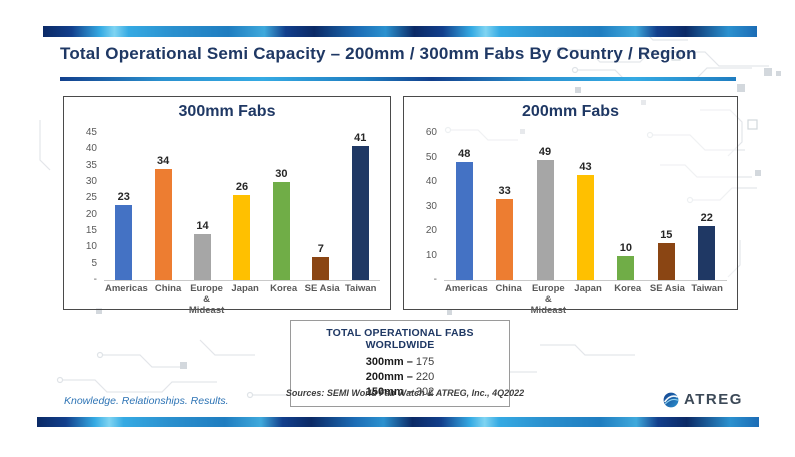  Describe the element at coordinates (398, 79) in the screenshot. I see `title-underline` at that location.